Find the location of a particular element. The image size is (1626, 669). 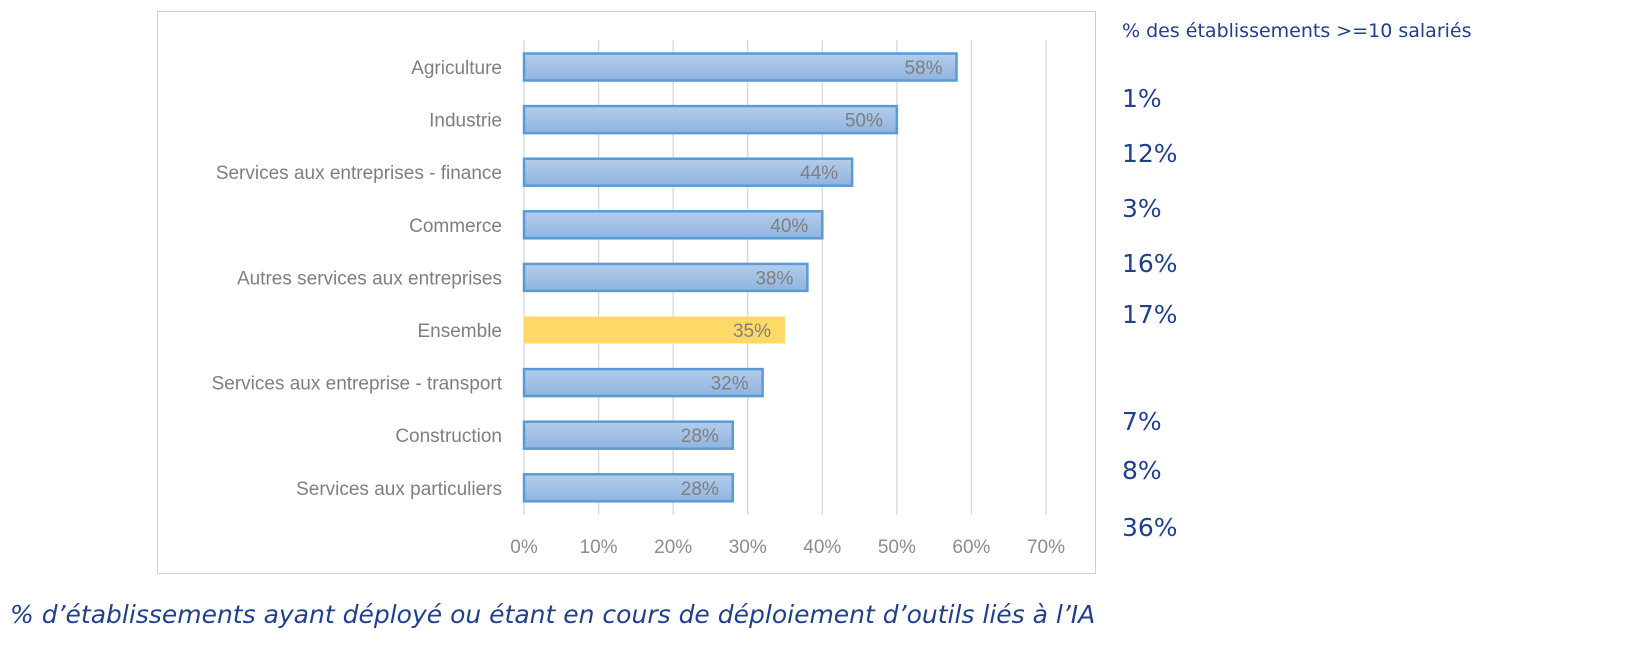

data-label: 50% is located at coordinates (864, 121).